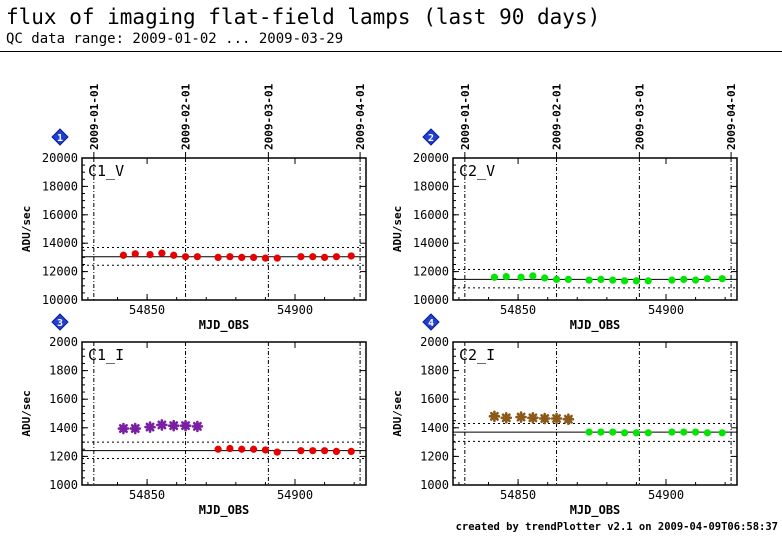 This screenshot has height=542, width=782. I want to click on panel-badge-number: 4, so click(431, 323).